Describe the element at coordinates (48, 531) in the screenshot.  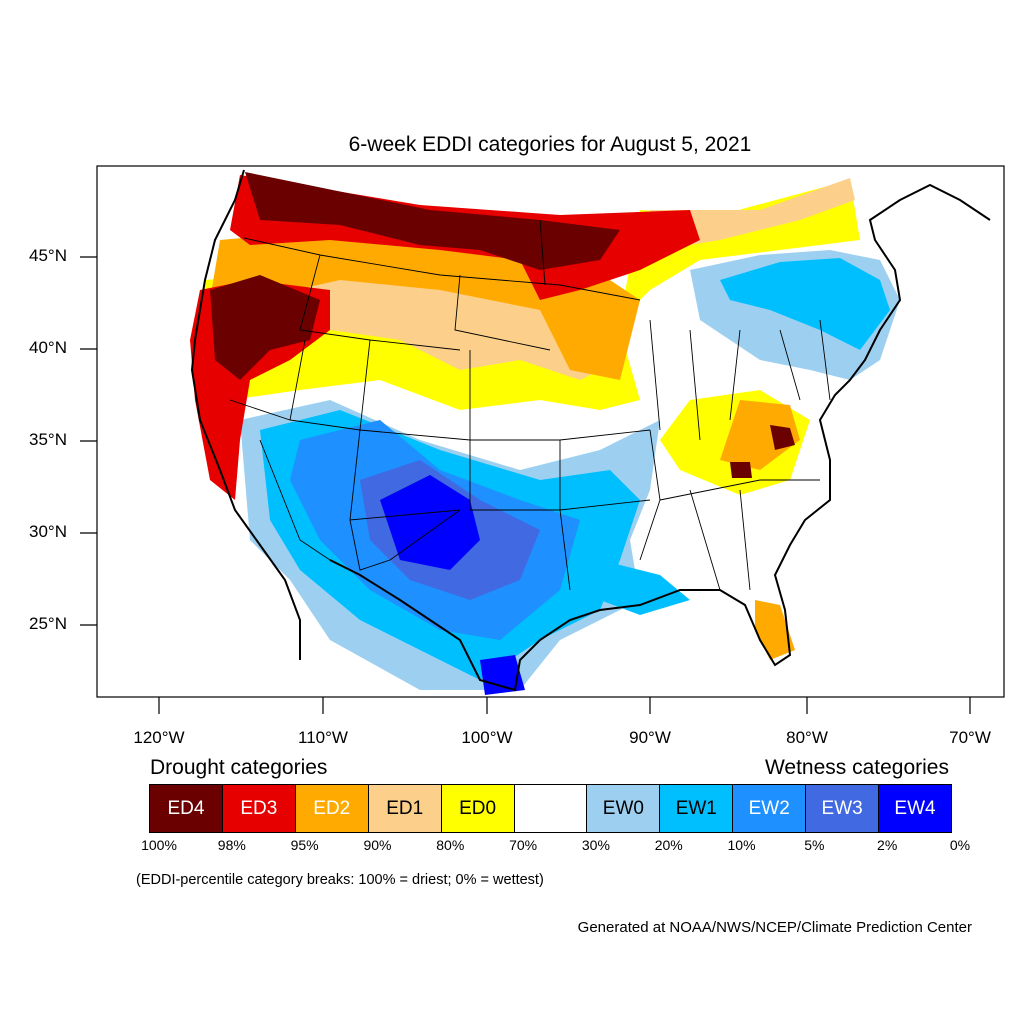
I see `y-label-30n: 30°N` at that location.